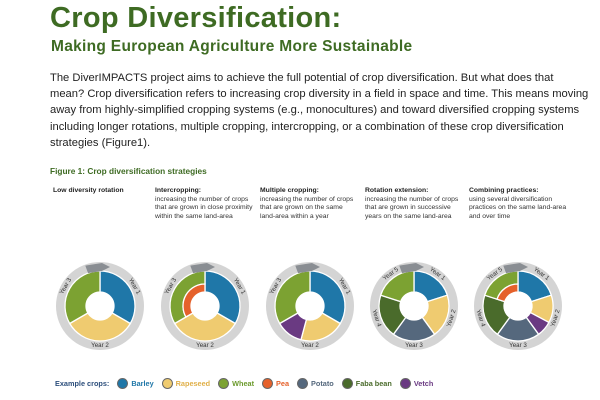  I want to click on legend-item-label: Wheat, so click(243, 383).